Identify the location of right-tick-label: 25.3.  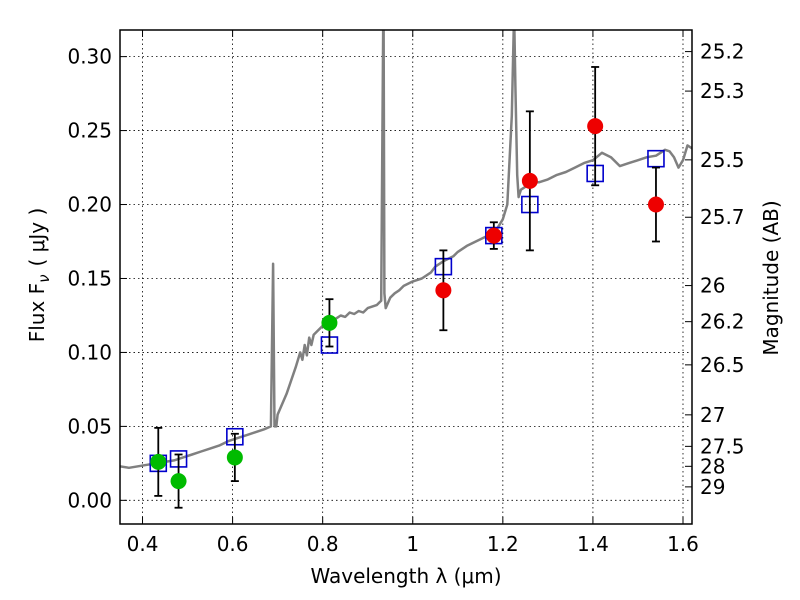
(722, 91).